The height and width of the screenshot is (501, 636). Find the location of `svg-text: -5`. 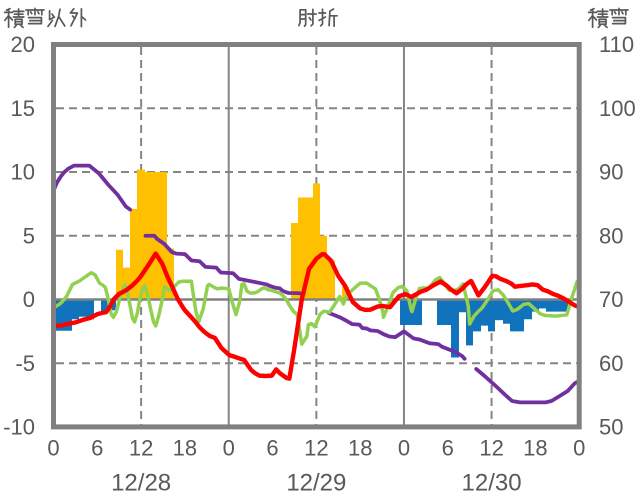

svg-text: -5 is located at coordinates (25, 363).